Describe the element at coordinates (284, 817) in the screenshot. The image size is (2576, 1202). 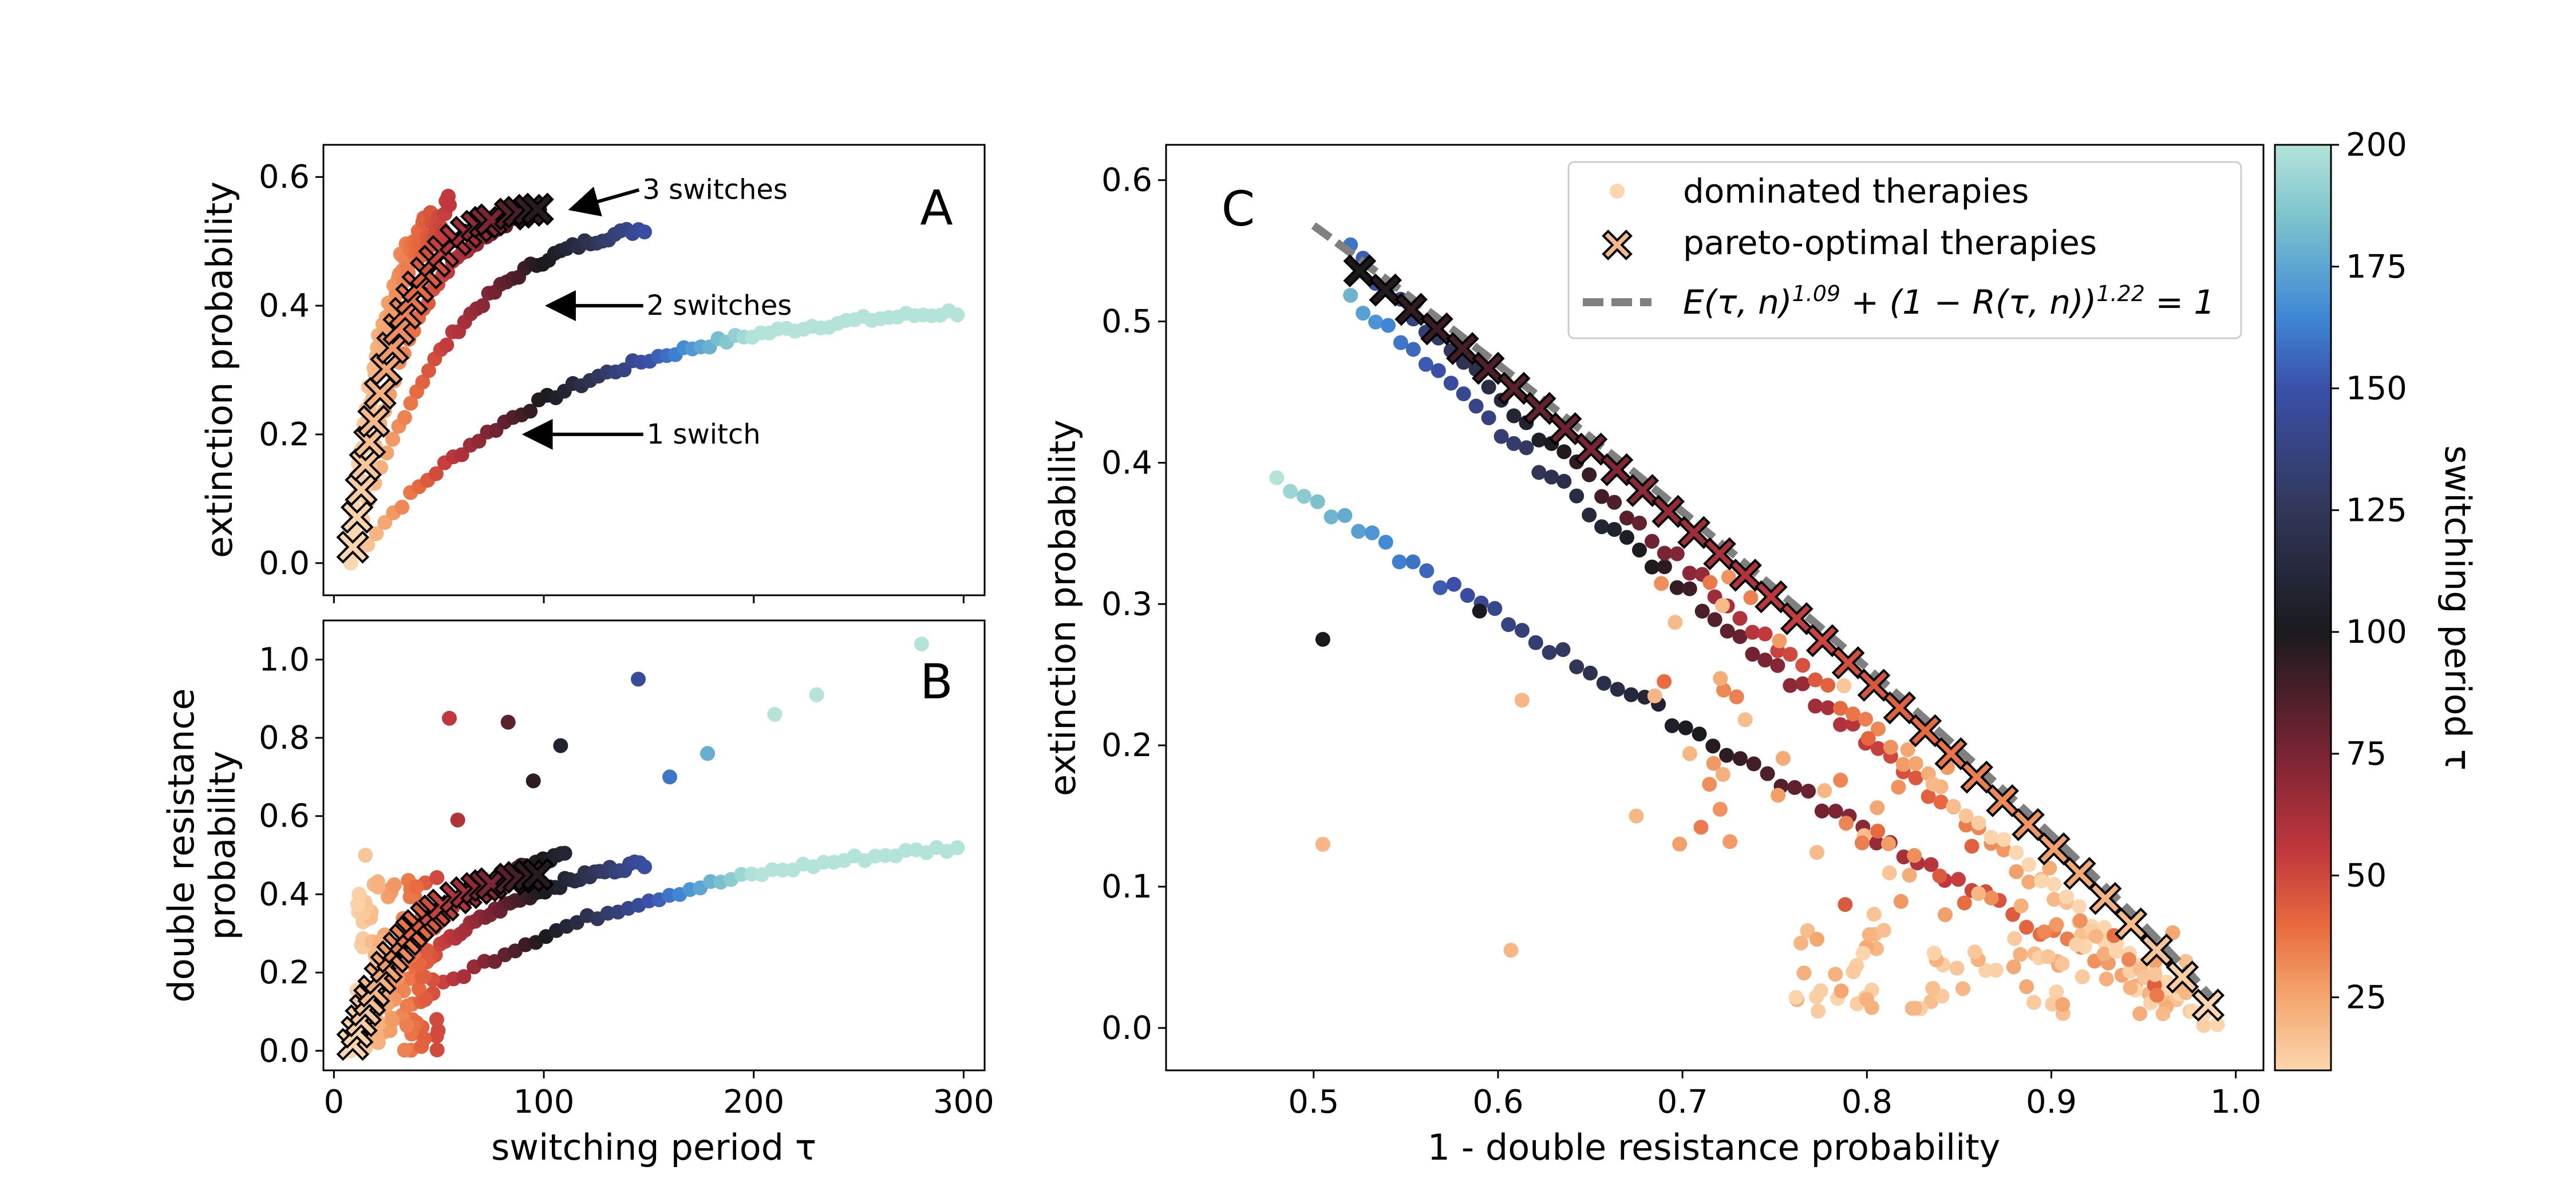
I see `y-tick-label: 0.6` at that location.